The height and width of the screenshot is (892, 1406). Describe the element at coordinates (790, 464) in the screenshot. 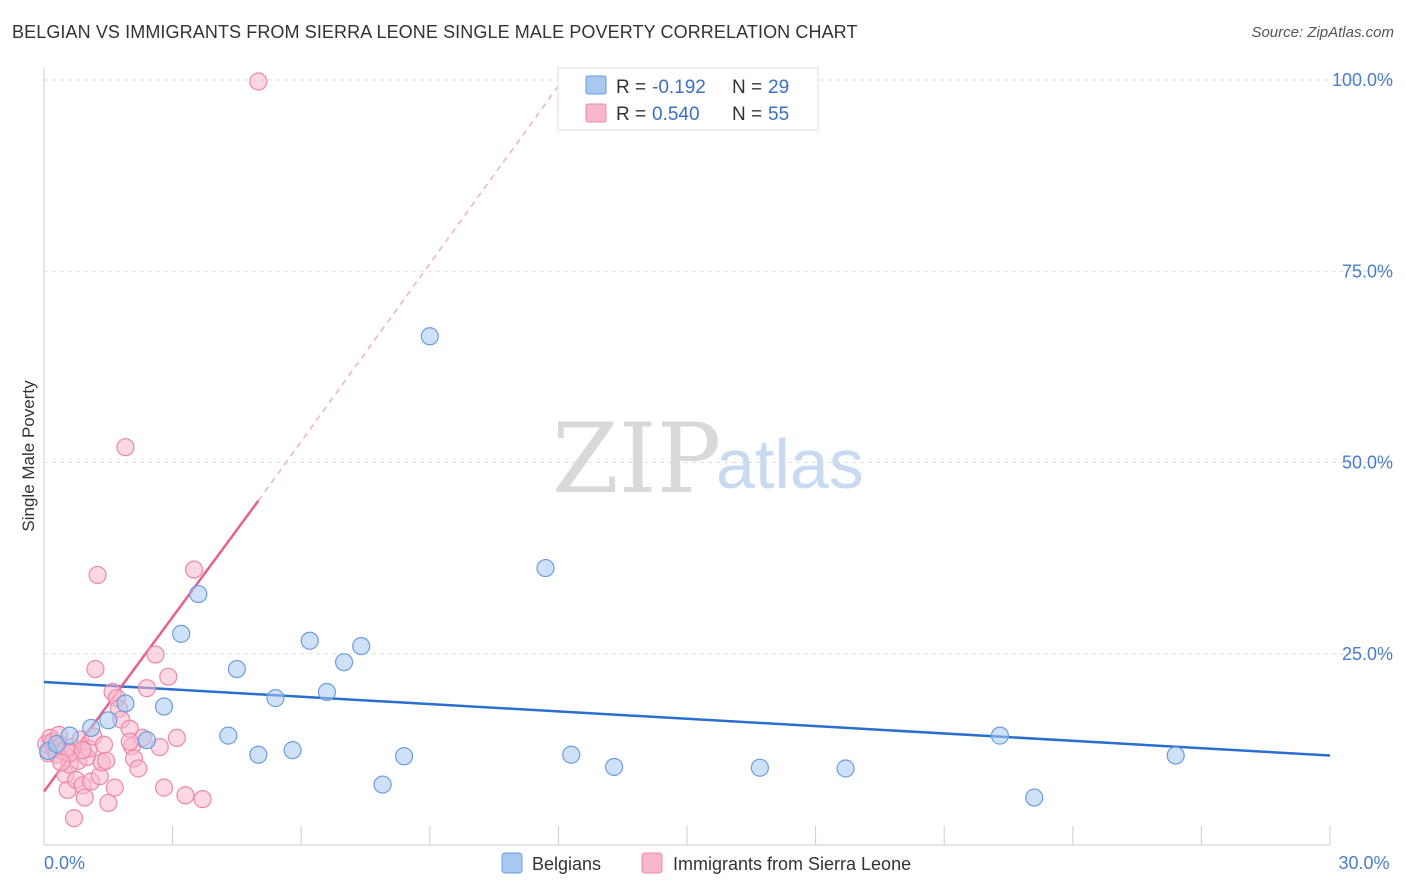

I see `watermark-atlas: atlas` at that location.